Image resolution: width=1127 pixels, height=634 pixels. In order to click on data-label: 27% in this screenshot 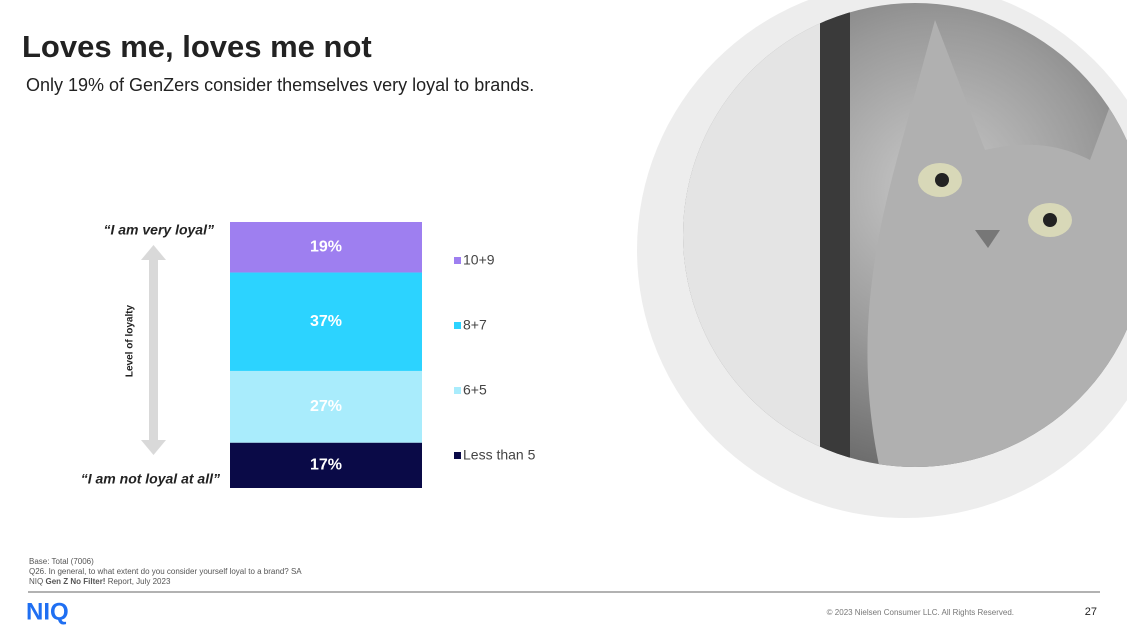, I will do `click(326, 406)`.